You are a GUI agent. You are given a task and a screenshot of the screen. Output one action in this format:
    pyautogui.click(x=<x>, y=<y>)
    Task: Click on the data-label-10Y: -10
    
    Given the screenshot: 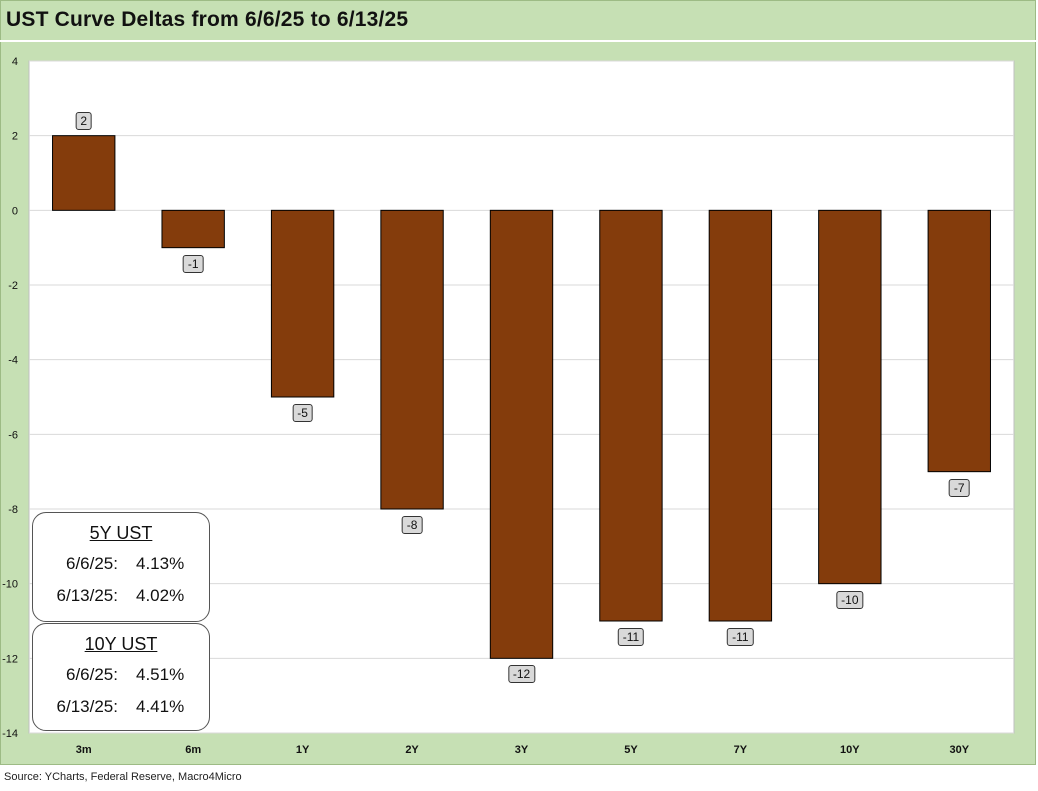 What is the action you would take?
    pyautogui.click(x=850, y=599)
    